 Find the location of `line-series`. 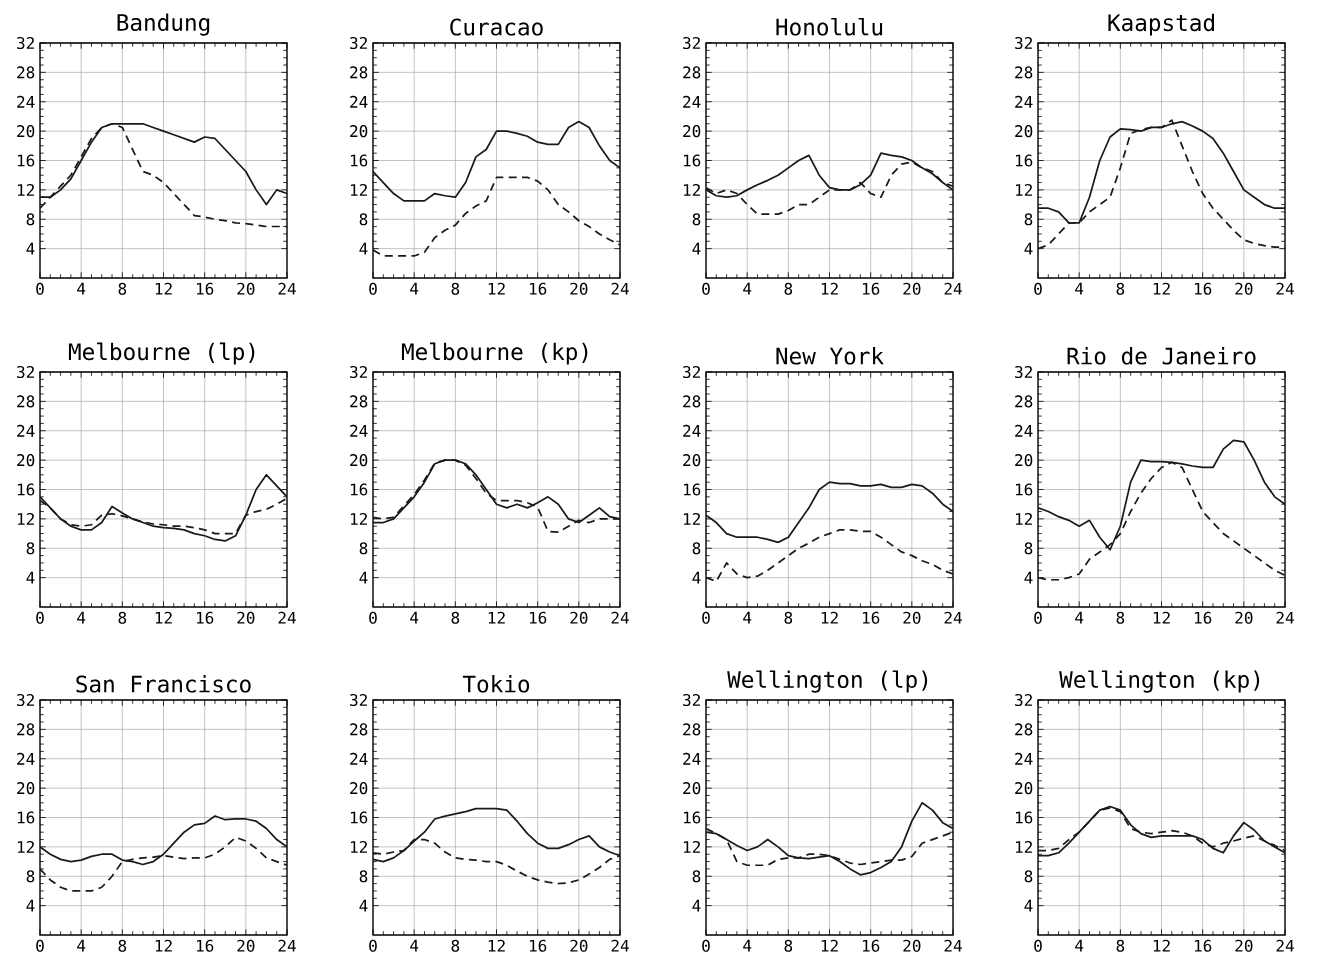

line-series is located at coordinates (1162, 184).